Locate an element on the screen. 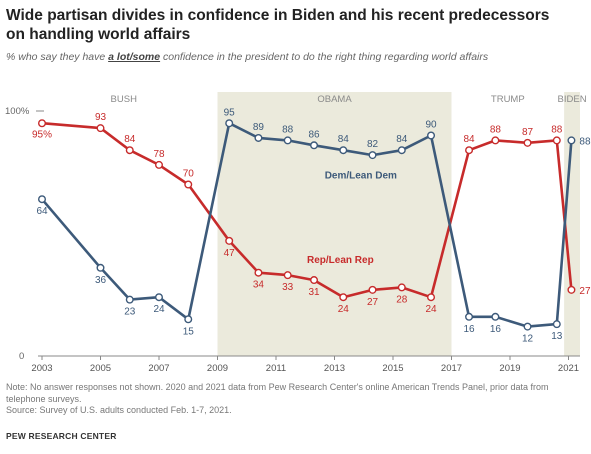 This screenshot has width=591, height=454. subtitle-pre: % who say they have is located at coordinates (57, 57).